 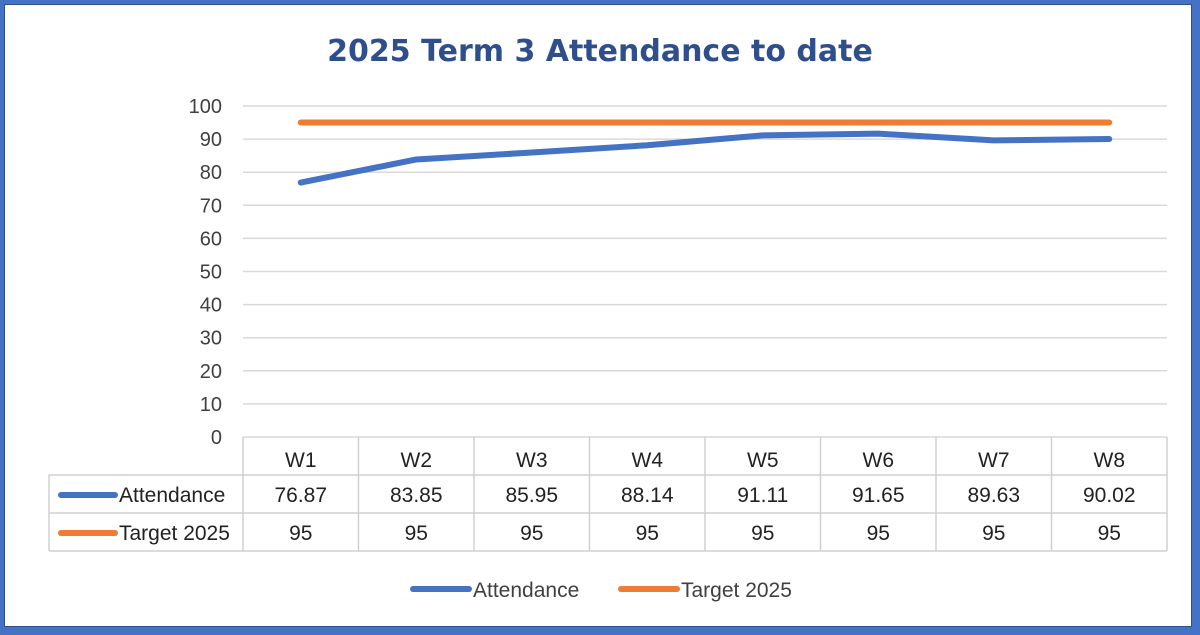 What do you see at coordinates (211, 405) in the screenshot?
I see `y-tick-label: 10` at bounding box center [211, 405].